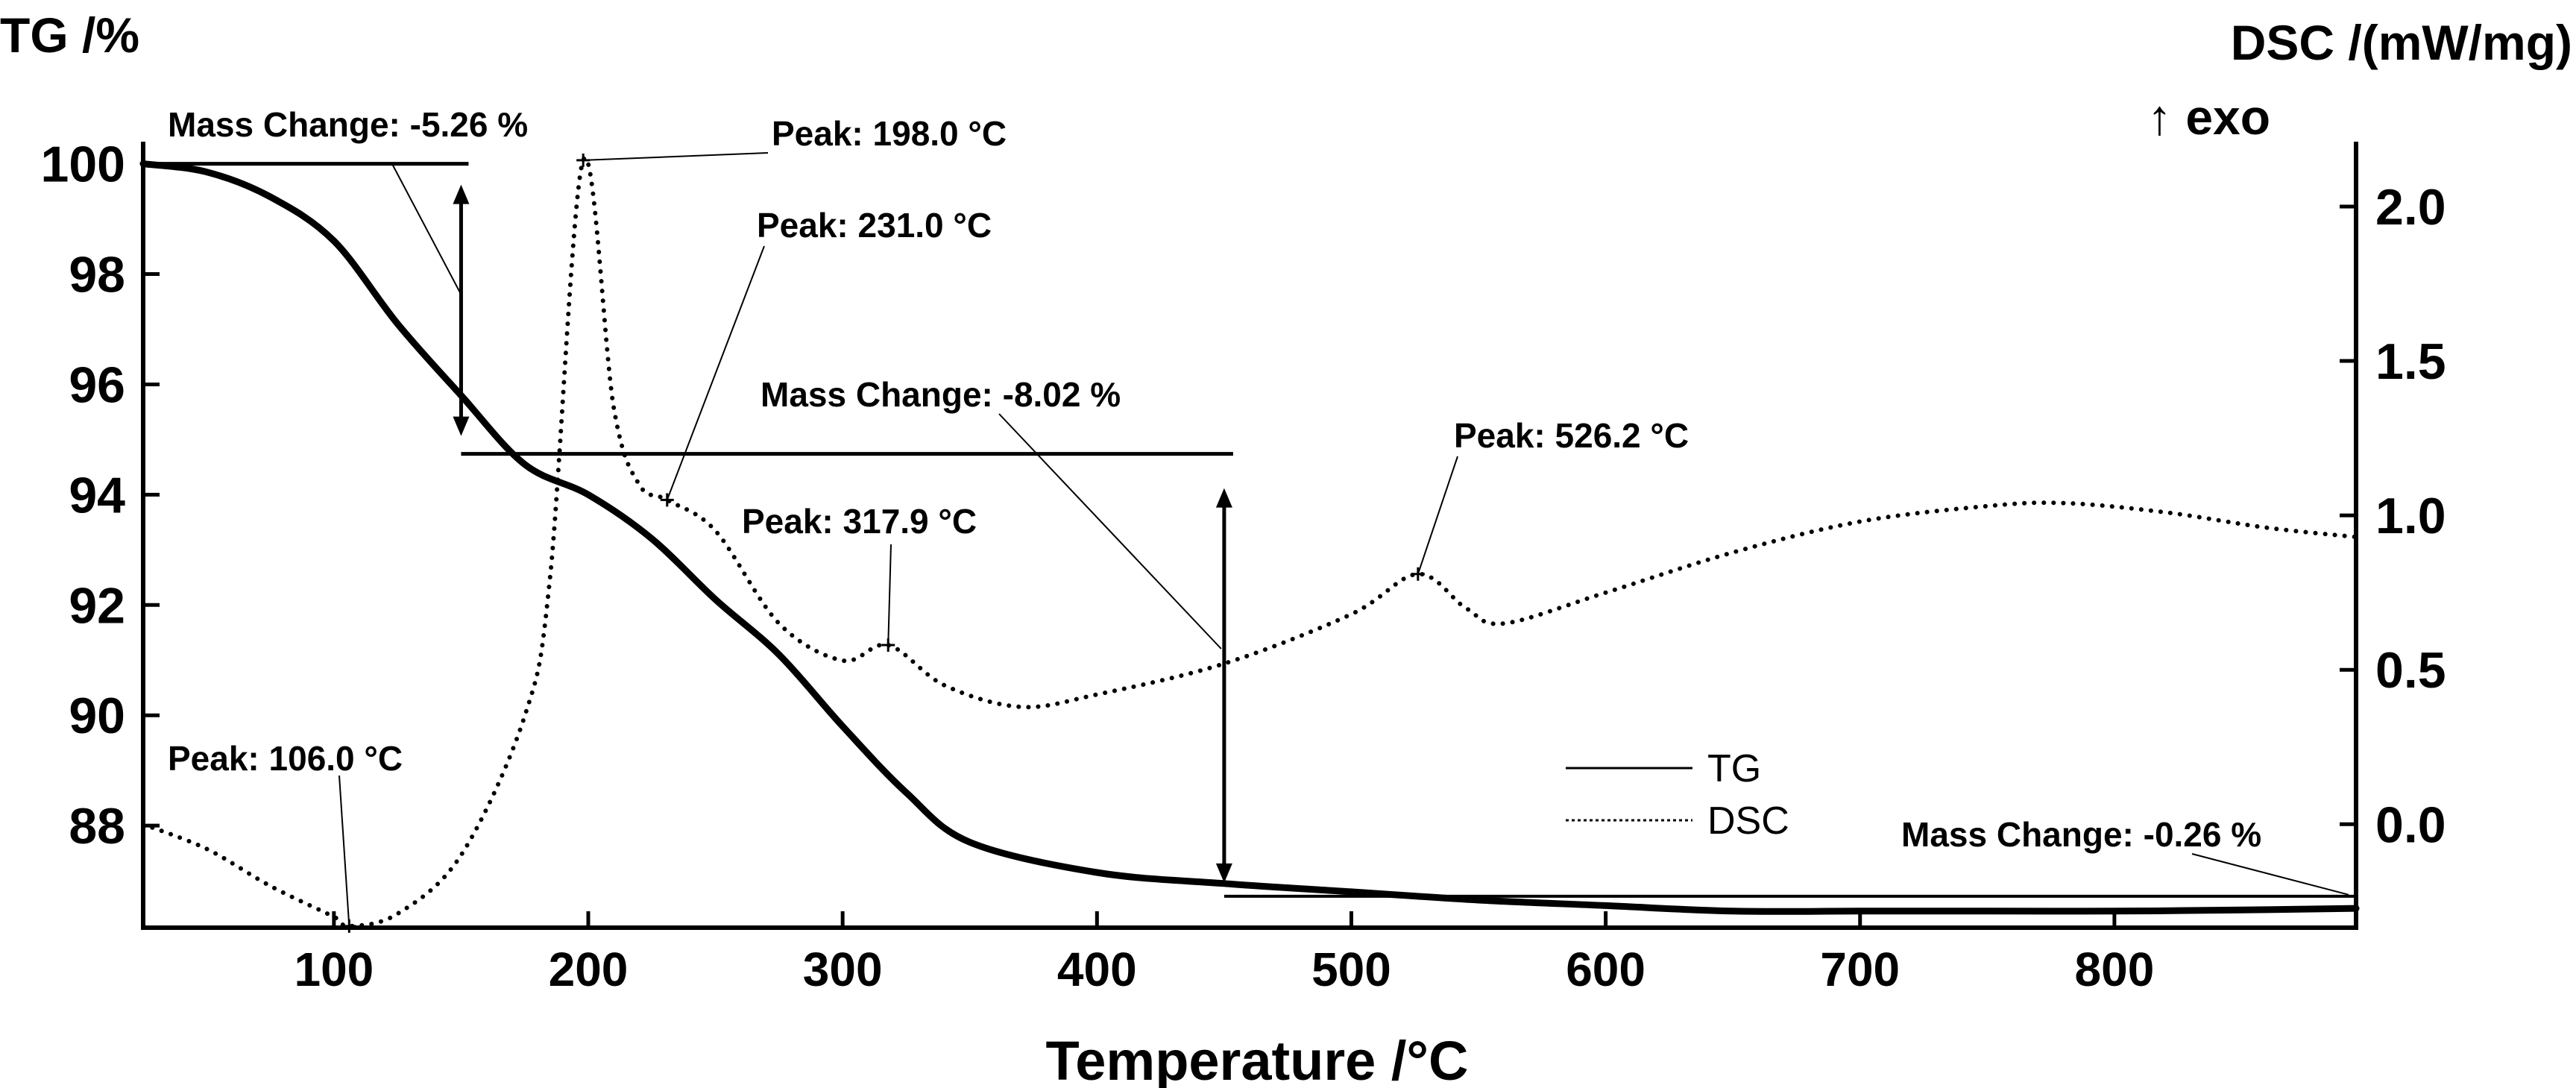 This screenshot has width=2576, height=1088. I want to click on y-left-tick-label: 100, so click(83, 165).